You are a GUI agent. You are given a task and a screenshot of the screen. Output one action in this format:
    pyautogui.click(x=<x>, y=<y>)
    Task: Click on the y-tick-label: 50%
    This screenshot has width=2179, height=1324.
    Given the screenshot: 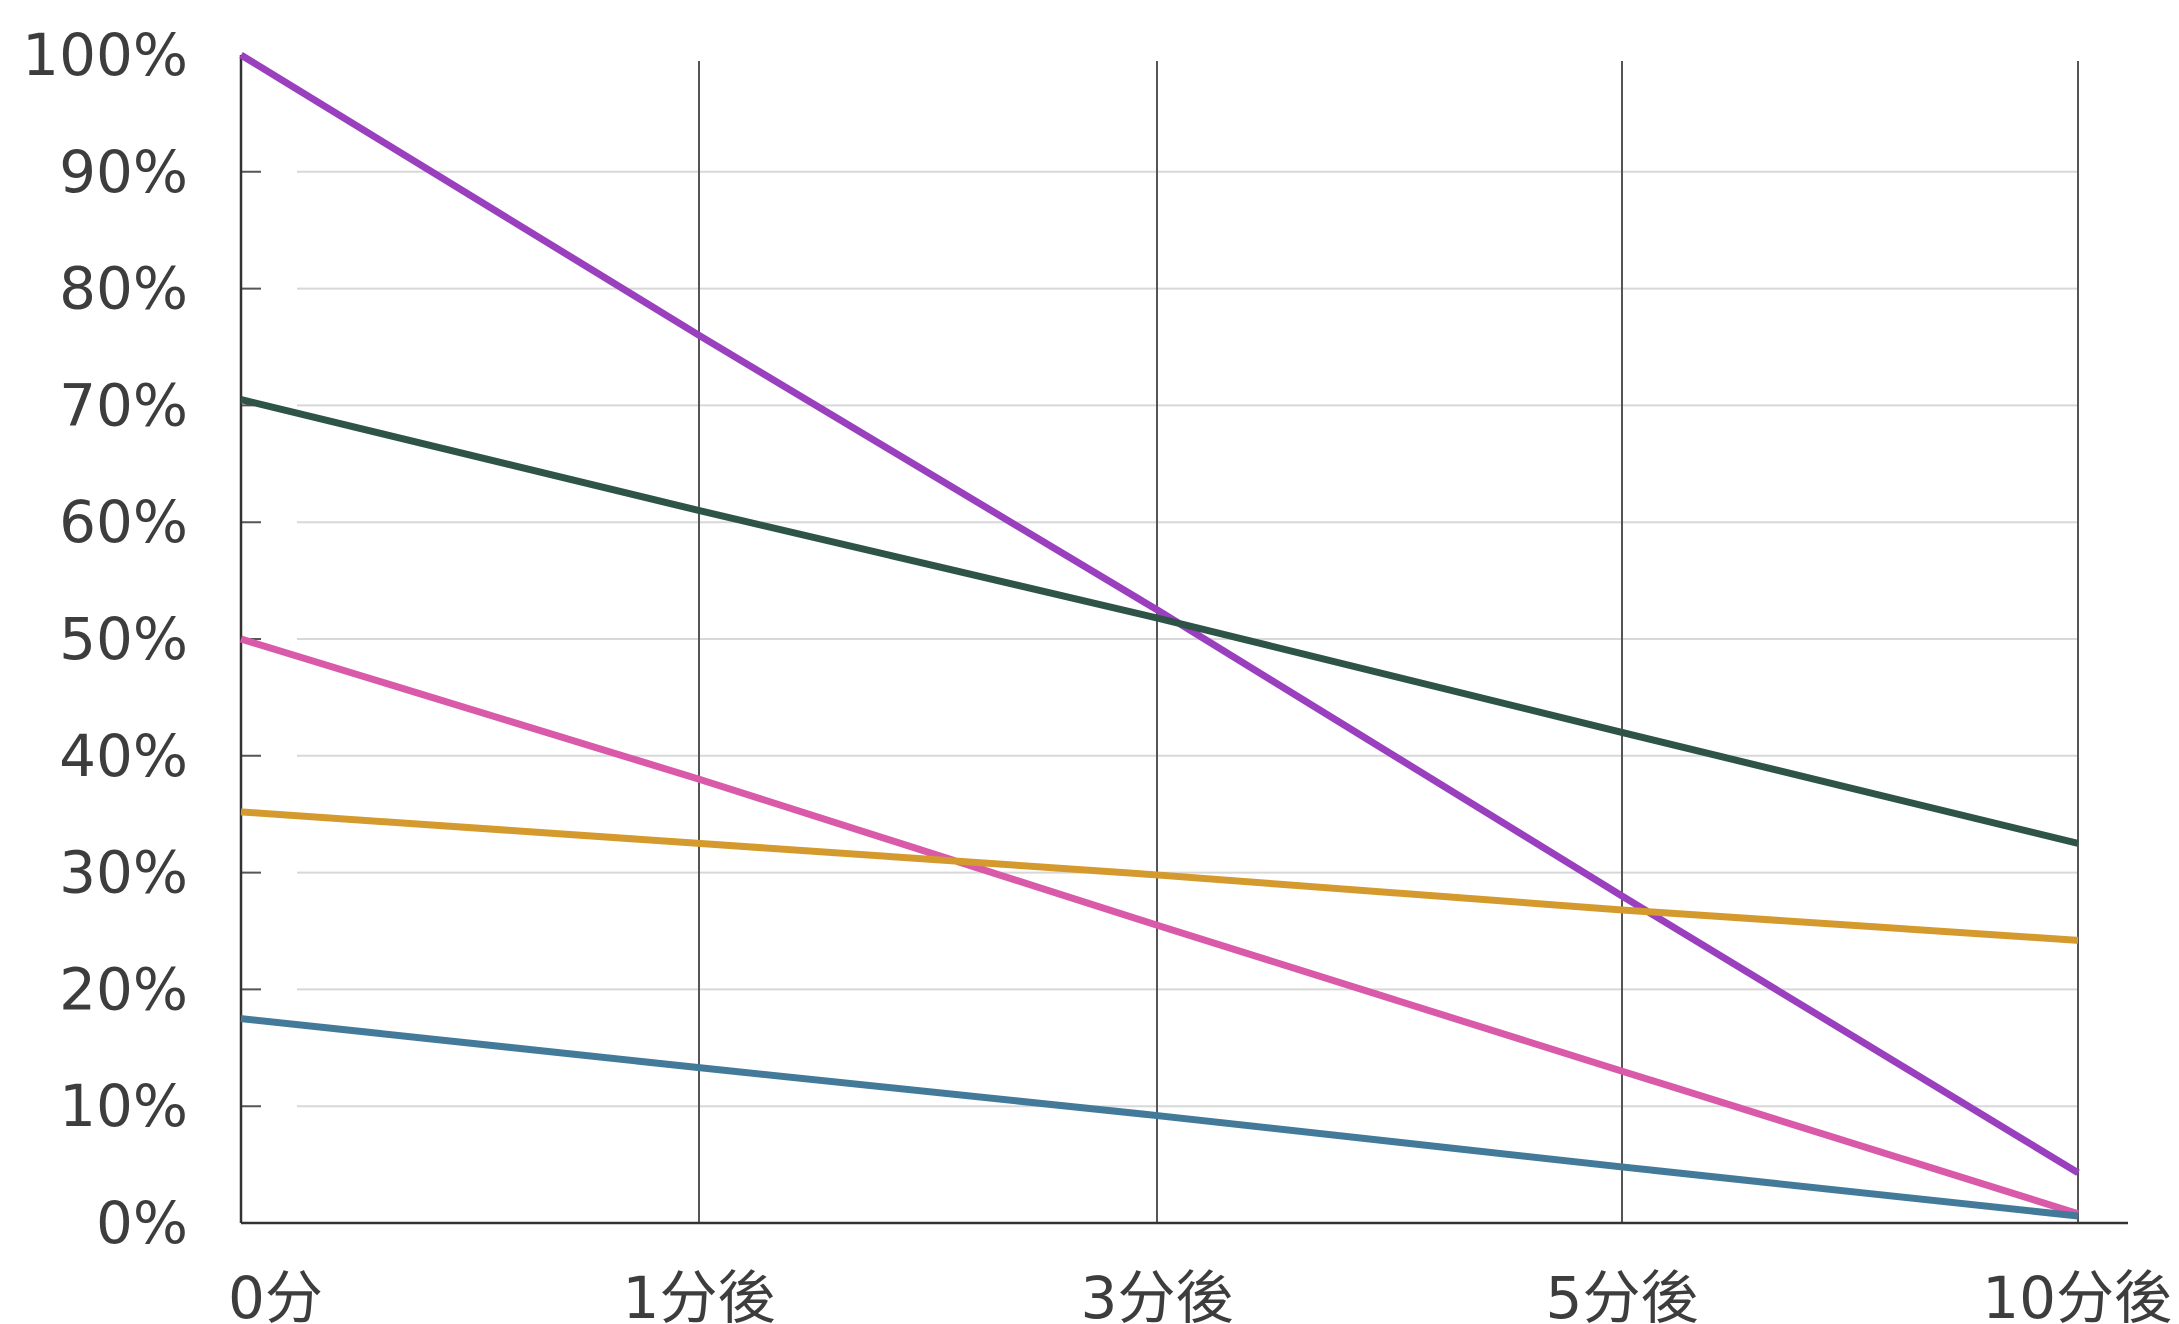 What is the action you would take?
    pyautogui.click(x=123, y=639)
    